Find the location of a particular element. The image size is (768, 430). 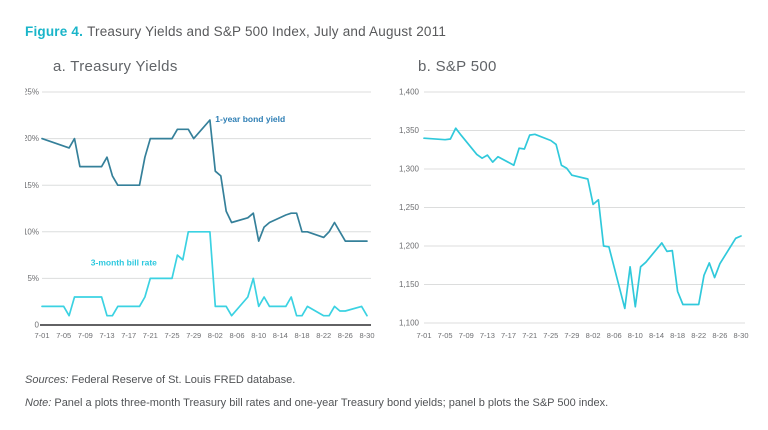

y-tick-label: 1,200 is located at coordinates (409, 246).